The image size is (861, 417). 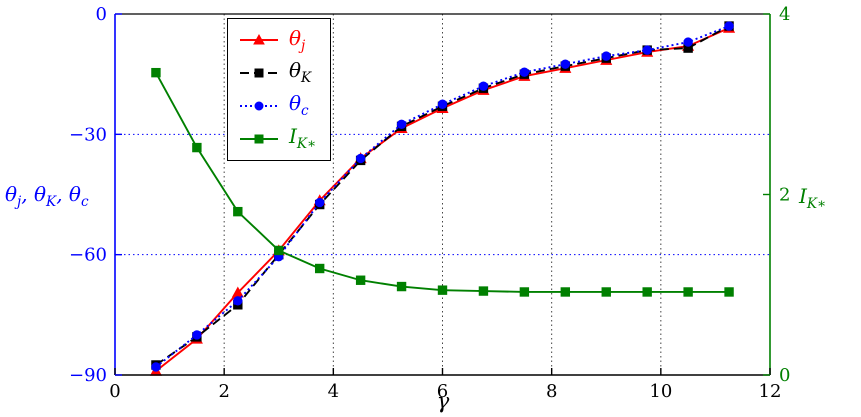 What do you see at coordinates (280, 138) in the screenshot?
I see `legend-item: IK∗` at bounding box center [280, 138].